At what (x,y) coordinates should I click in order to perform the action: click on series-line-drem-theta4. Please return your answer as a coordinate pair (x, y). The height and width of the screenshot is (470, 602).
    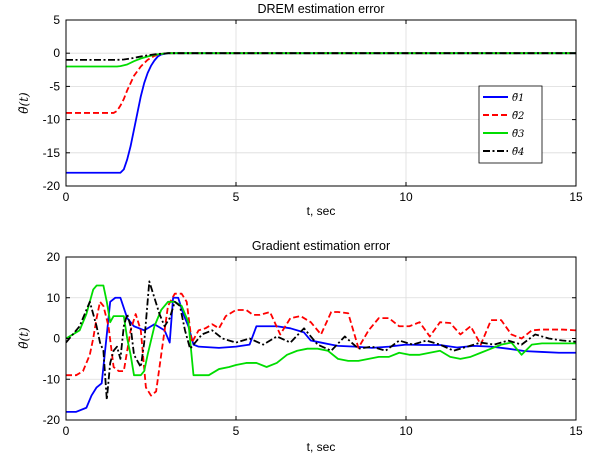
    Looking at the image, I should click on (321, 56).